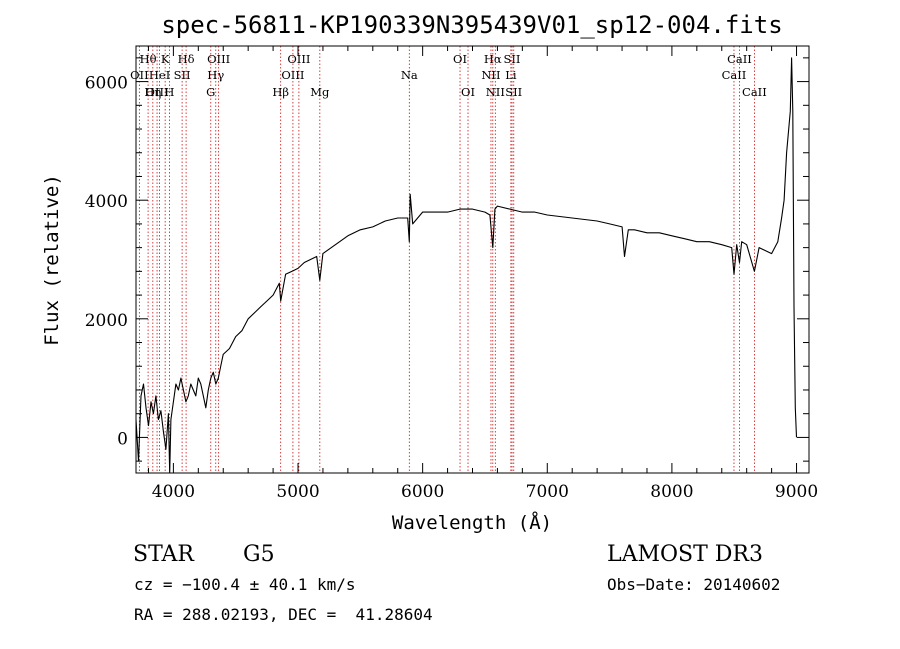 The width and height of the screenshot is (900, 649). Describe the element at coordinates (139, 75) in the screenshot. I see `line-marker-label: OII` at that location.